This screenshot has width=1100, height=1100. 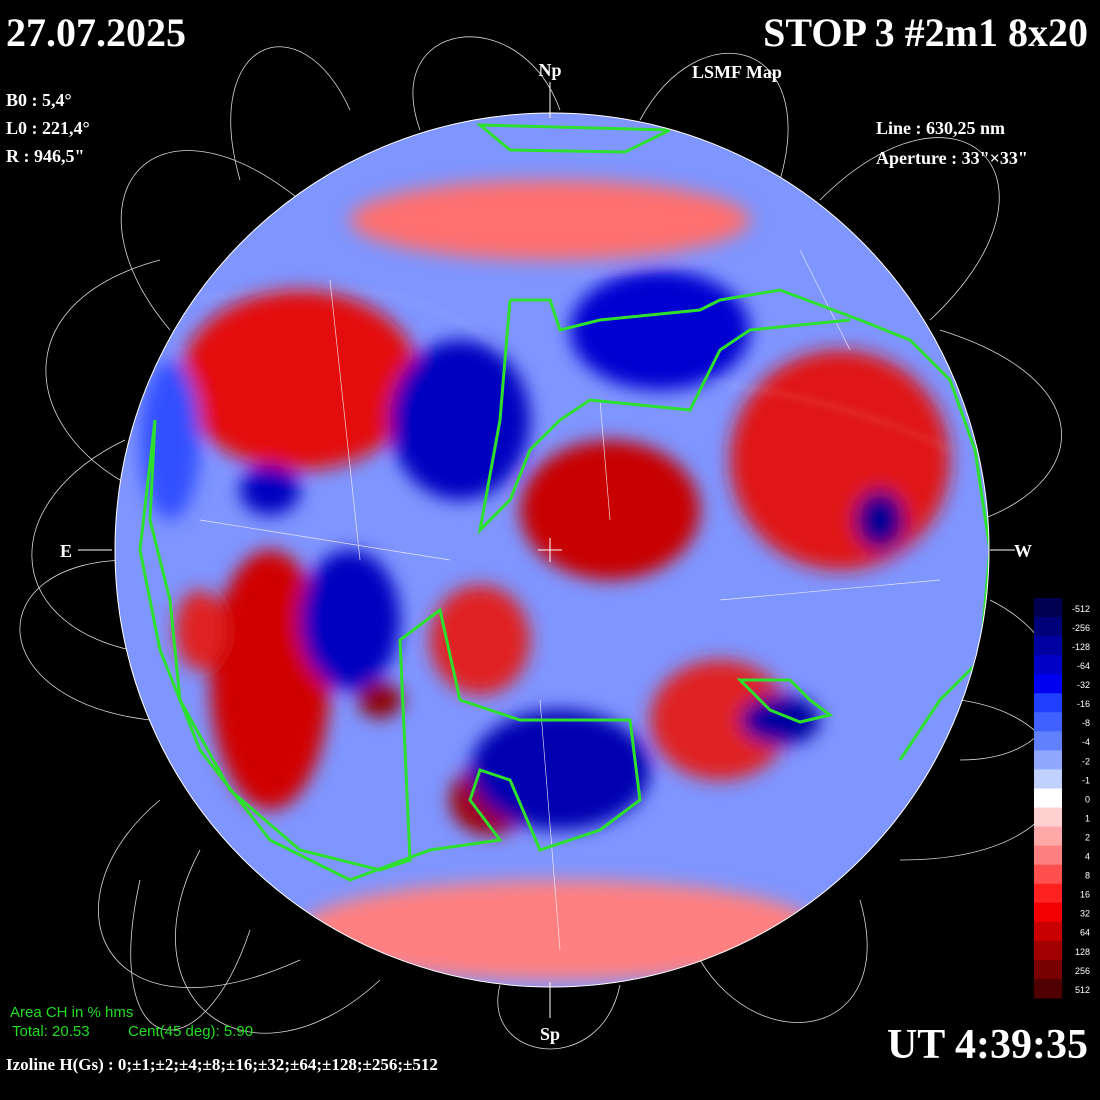 What do you see at coordinates (1082, 952) in the screenshot?
I see `colorbar-label: 128` at bounding box center [1082, 952].